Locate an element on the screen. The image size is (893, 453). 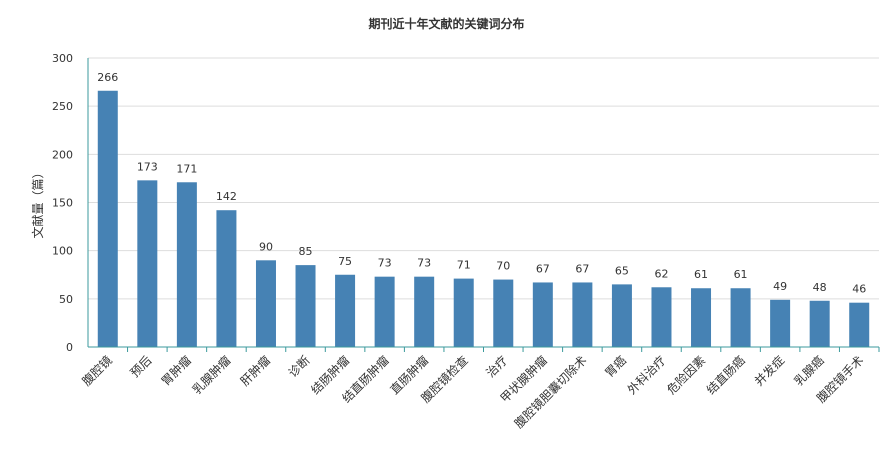
y-axis: 0 50 100 150 200 250 300 文献量（篇） is located at coordinates (59, 203).